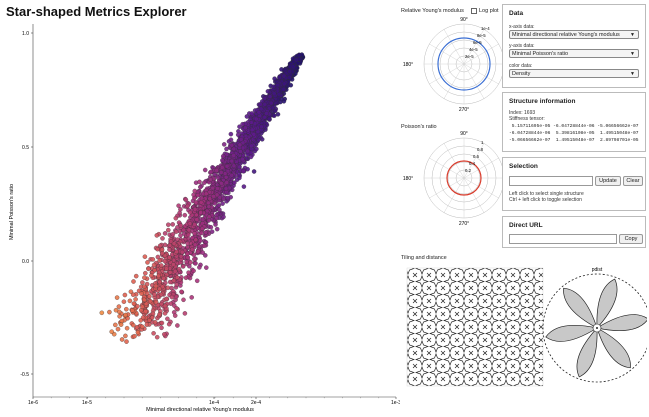 The width and height of the screenshot is (649, 417). I want to click on log-plot-checkbox, so click(474, 11).